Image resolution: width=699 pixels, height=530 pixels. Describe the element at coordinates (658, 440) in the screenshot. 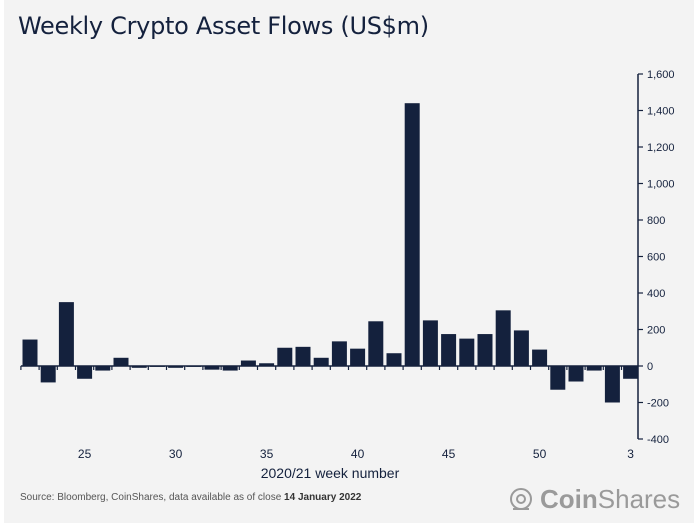

I see `y-tick-label: -400` at that location.